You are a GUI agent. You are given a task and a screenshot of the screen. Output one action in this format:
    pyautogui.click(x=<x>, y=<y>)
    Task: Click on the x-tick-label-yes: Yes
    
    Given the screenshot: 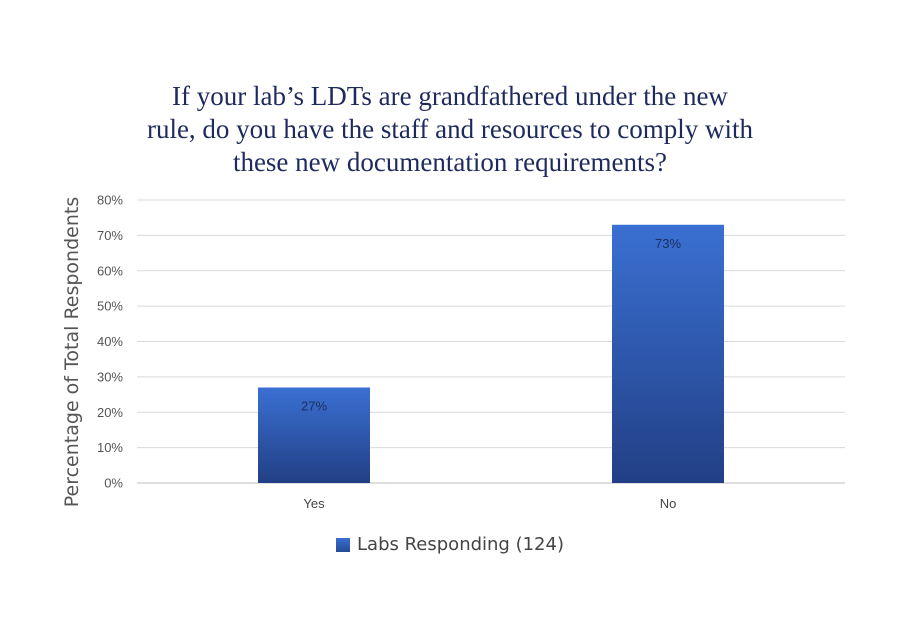 What is the action you would take?
    pyautogui.click(x=314, y=503)
    